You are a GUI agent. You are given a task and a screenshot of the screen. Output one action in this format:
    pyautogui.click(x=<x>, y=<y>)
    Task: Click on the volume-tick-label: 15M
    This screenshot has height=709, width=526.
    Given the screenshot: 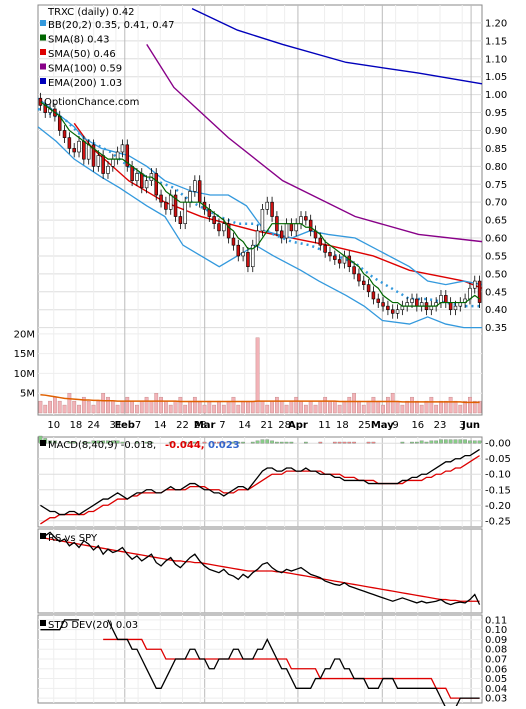 What is the action you would take?
    pyautogui.click(x=24, y=354)
    